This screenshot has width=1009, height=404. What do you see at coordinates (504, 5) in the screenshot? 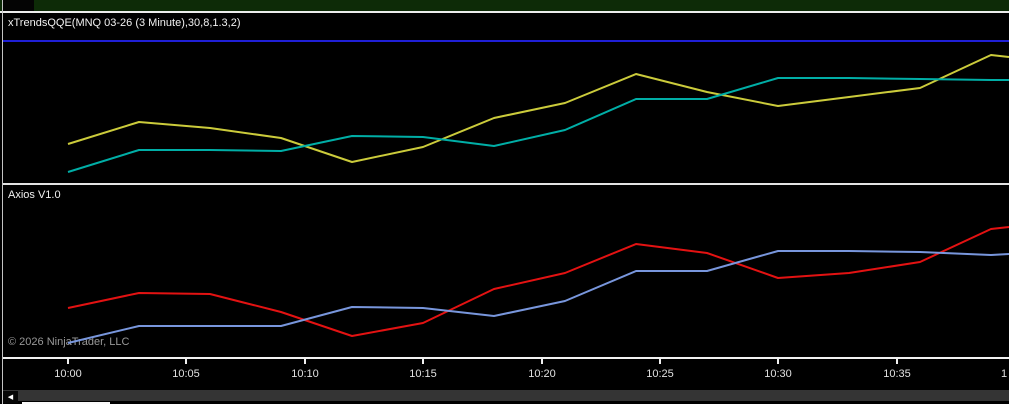
I see `window-top-strip` at bounding box center [504, 5].